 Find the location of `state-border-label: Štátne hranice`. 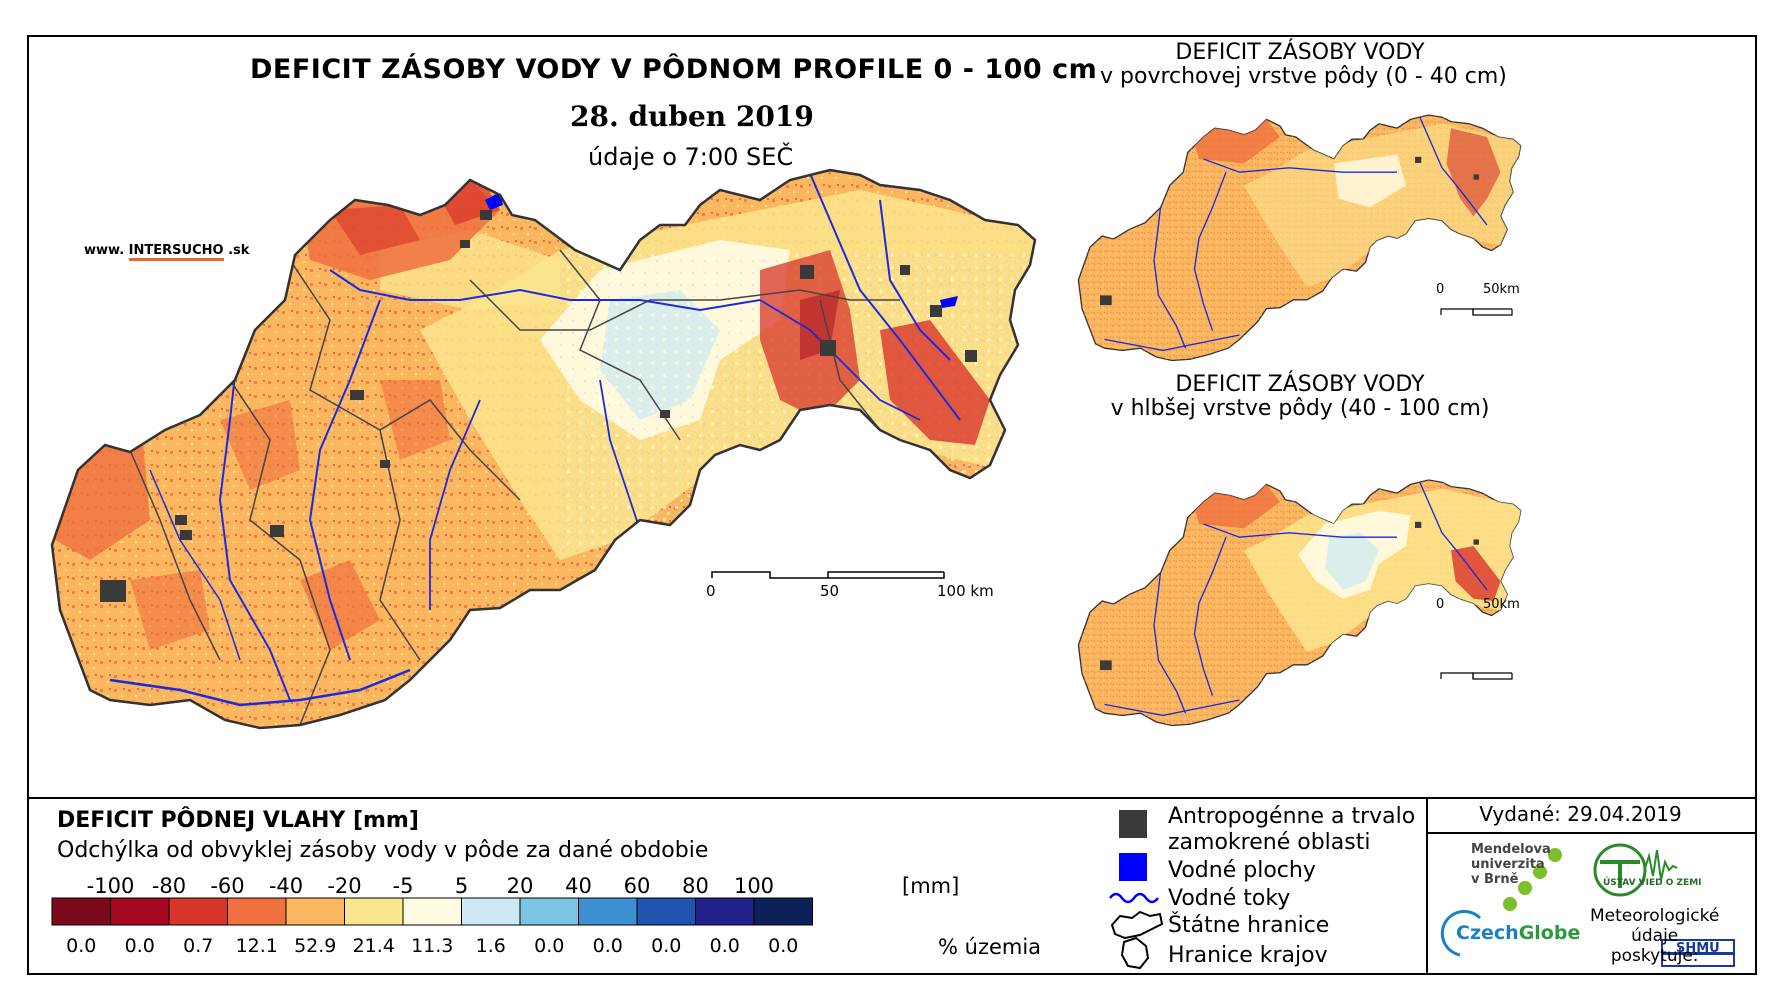

state-border-label: Štátne hranice is located at coordinates (1249, 925).